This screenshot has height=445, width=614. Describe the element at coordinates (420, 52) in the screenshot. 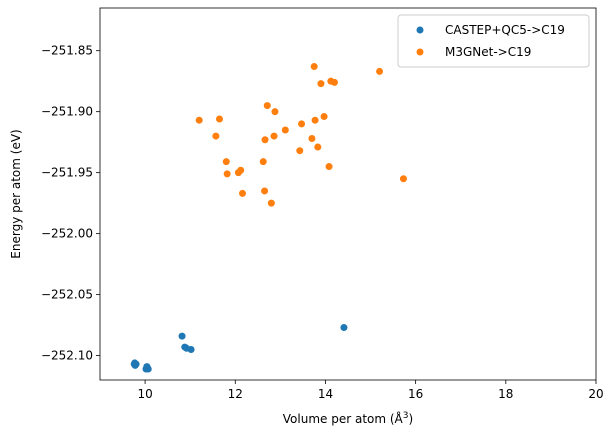

I see `legend-marker-m3gnet` at that location.